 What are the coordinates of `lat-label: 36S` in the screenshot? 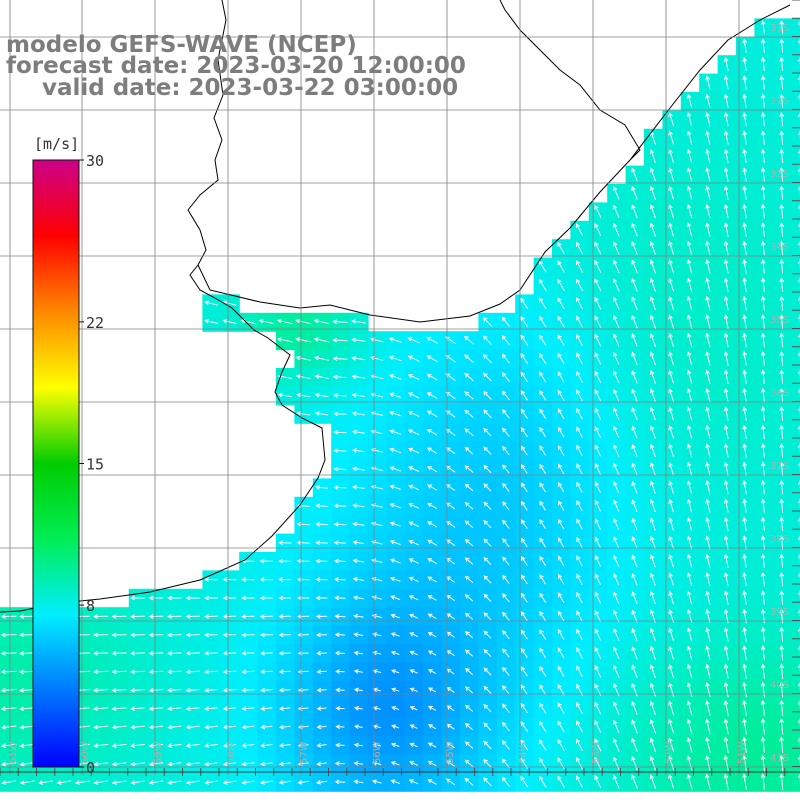 It's located at (779, 393).